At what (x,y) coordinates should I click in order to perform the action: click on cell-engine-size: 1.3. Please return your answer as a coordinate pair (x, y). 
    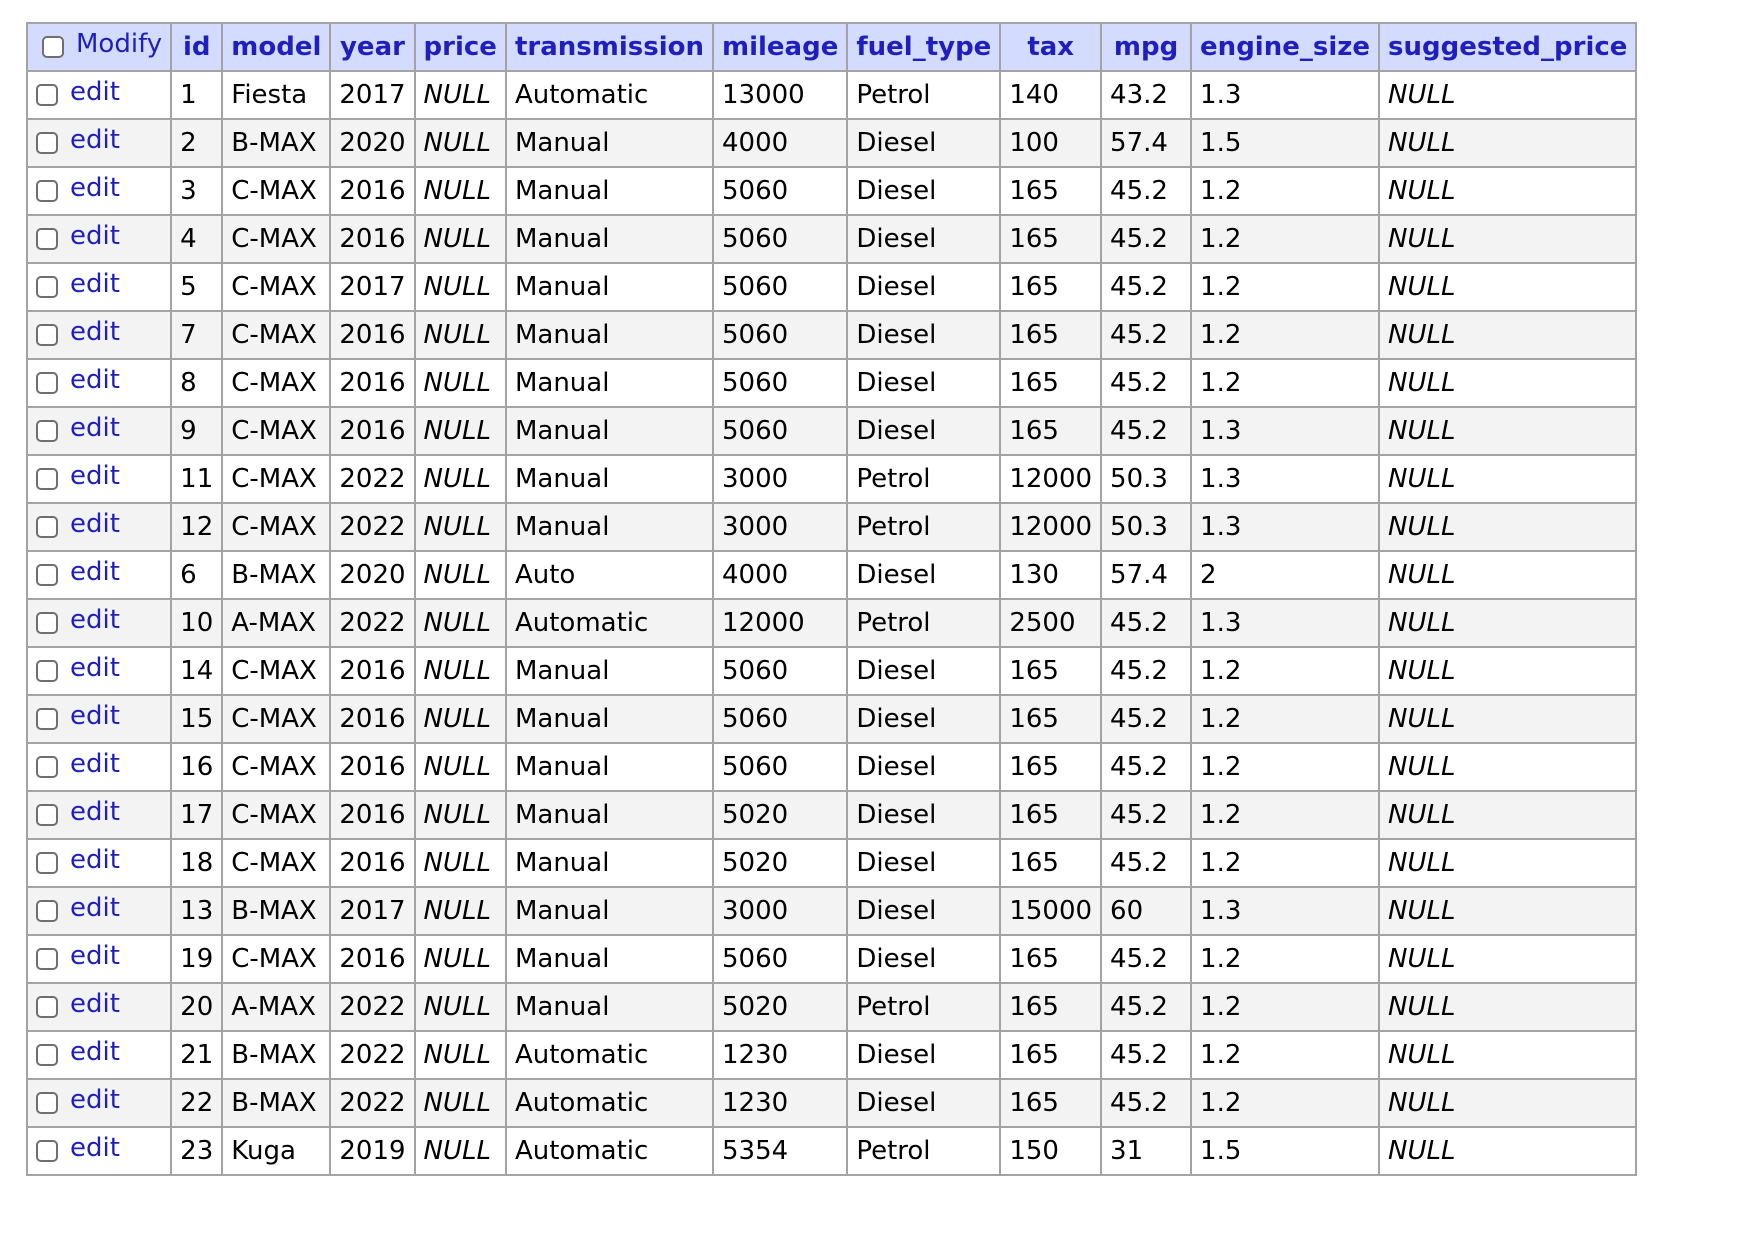
    Looking at the image, I should click on (1285, 431).